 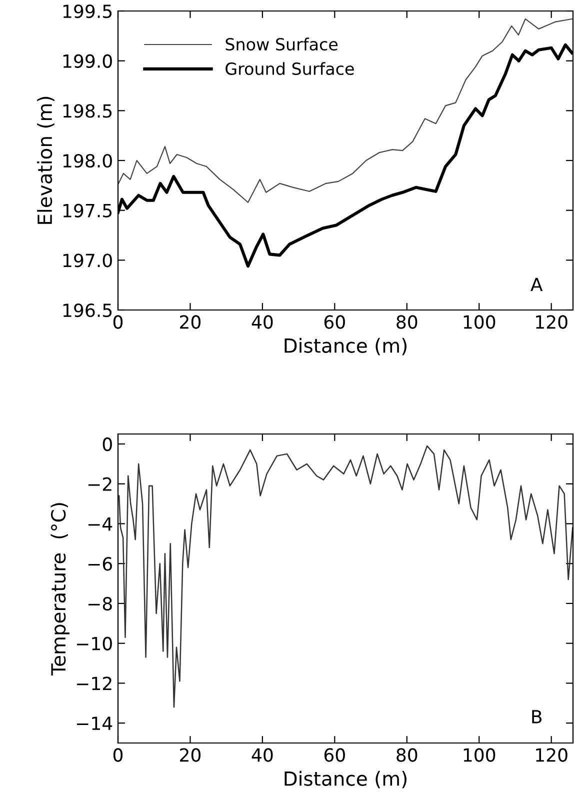 What do you see at coordinates (87, 261) in the screenshot?
I see `y-tick-label: 197.0` at bounding box center [87, 261].